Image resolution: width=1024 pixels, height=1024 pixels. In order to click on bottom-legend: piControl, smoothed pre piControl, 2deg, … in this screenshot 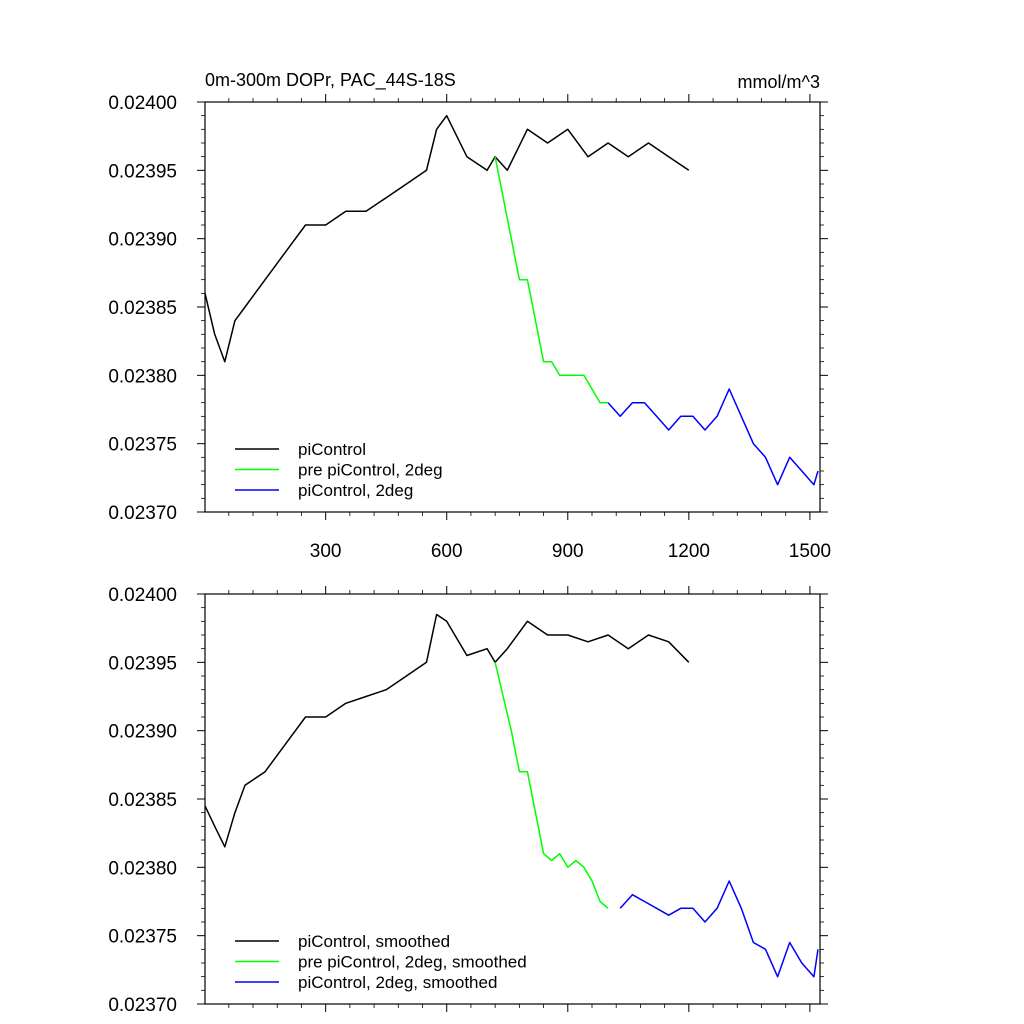, I will do `click(381, 962)`.